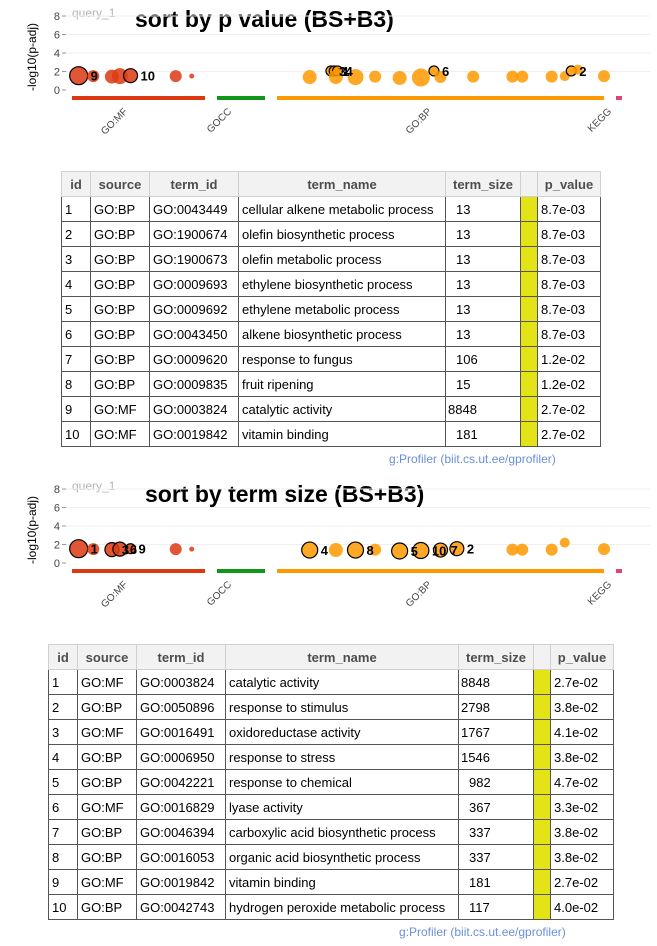 This screenshot has width=657, height=946. I want to click on cell-term-id: GO:0009620, so click(194, 359).